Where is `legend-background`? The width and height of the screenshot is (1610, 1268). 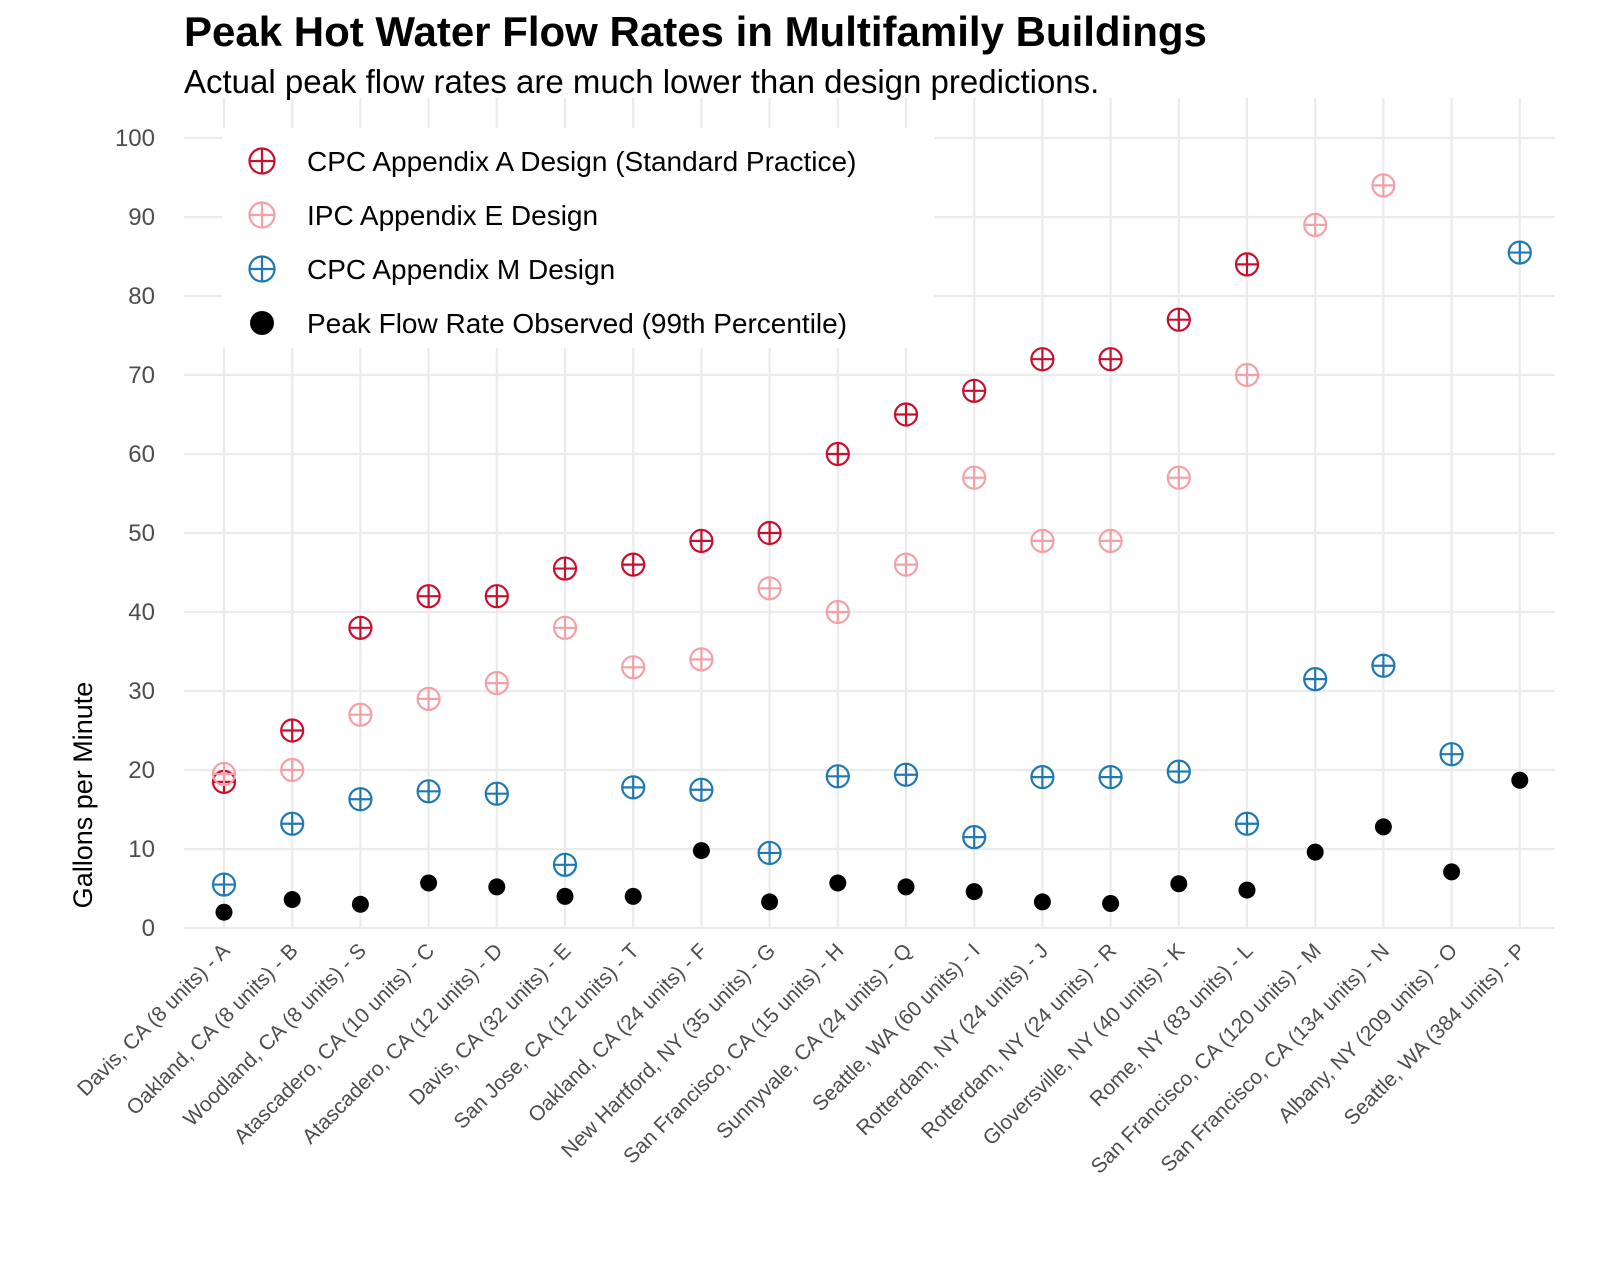 legend-background is located at coordinates (578, 238).